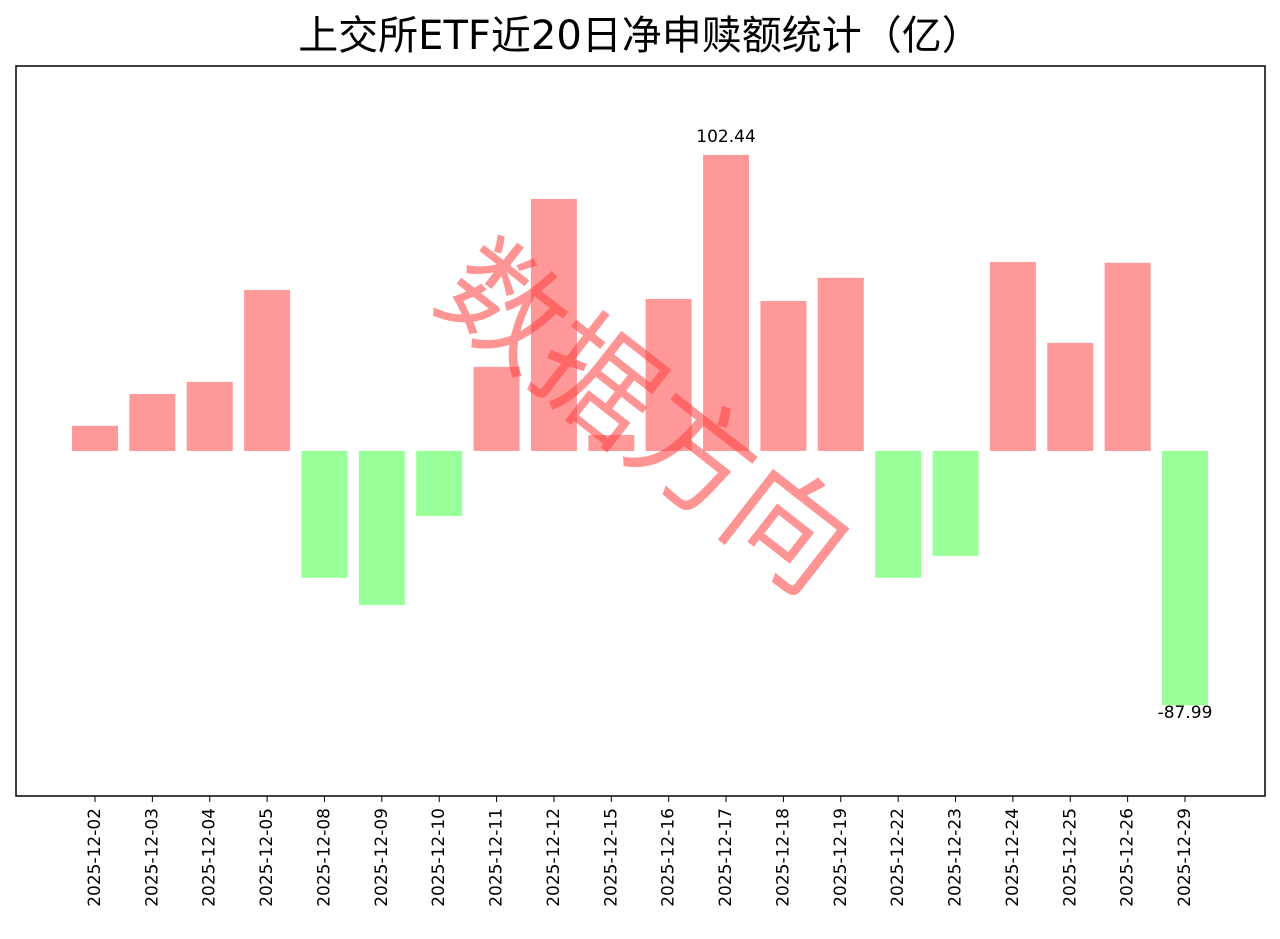 Image resolution: width=1280 pixels, height=939 pixels. Describe the element at coordinates (554, 857) in the screenshot. I see `x-tick-label: 2025-12-12` at that location.